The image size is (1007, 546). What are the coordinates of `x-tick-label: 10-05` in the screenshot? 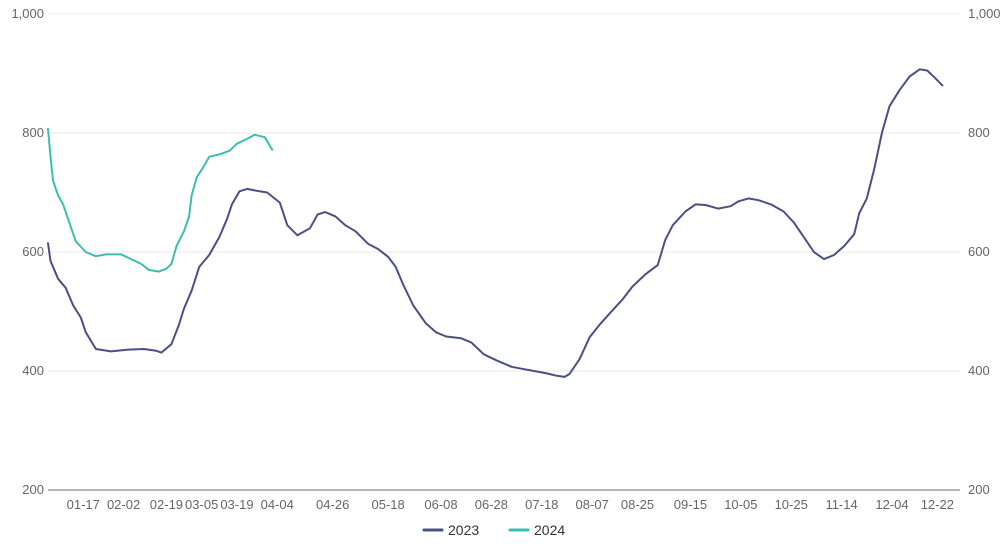 It's located at (740, 504).